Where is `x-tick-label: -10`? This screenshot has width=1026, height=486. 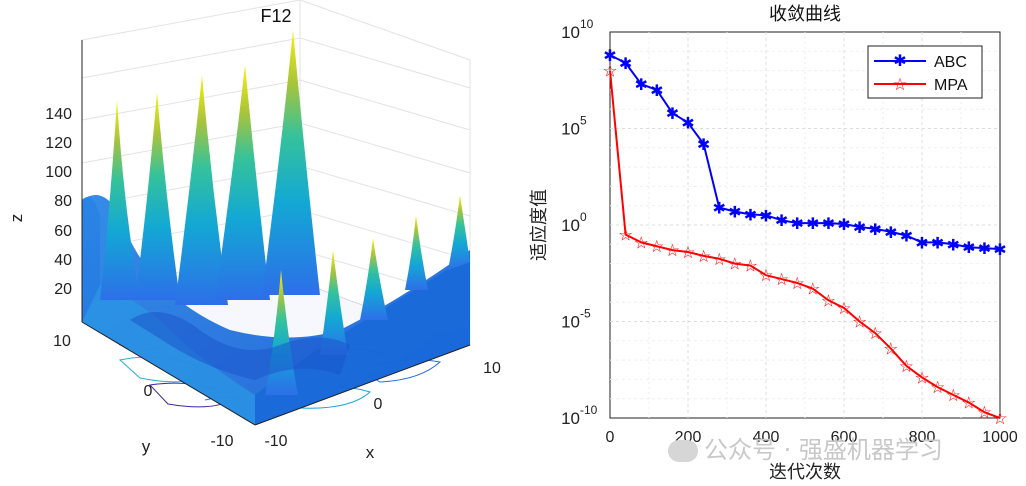
x-tick-label: -10 is located at coordinates (275, 441).